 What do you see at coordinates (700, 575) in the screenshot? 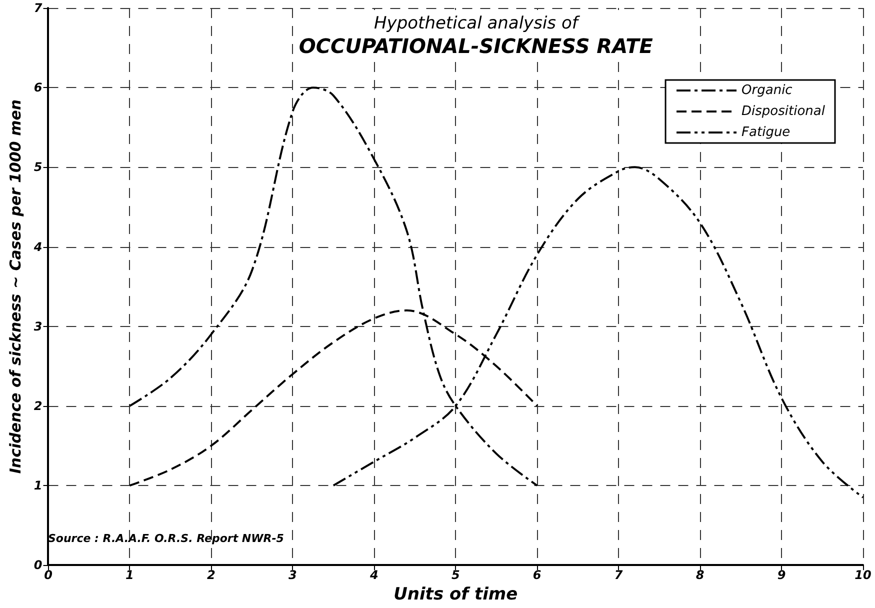
I see `x-tick-label: 8` at bounding box center [700, 575].